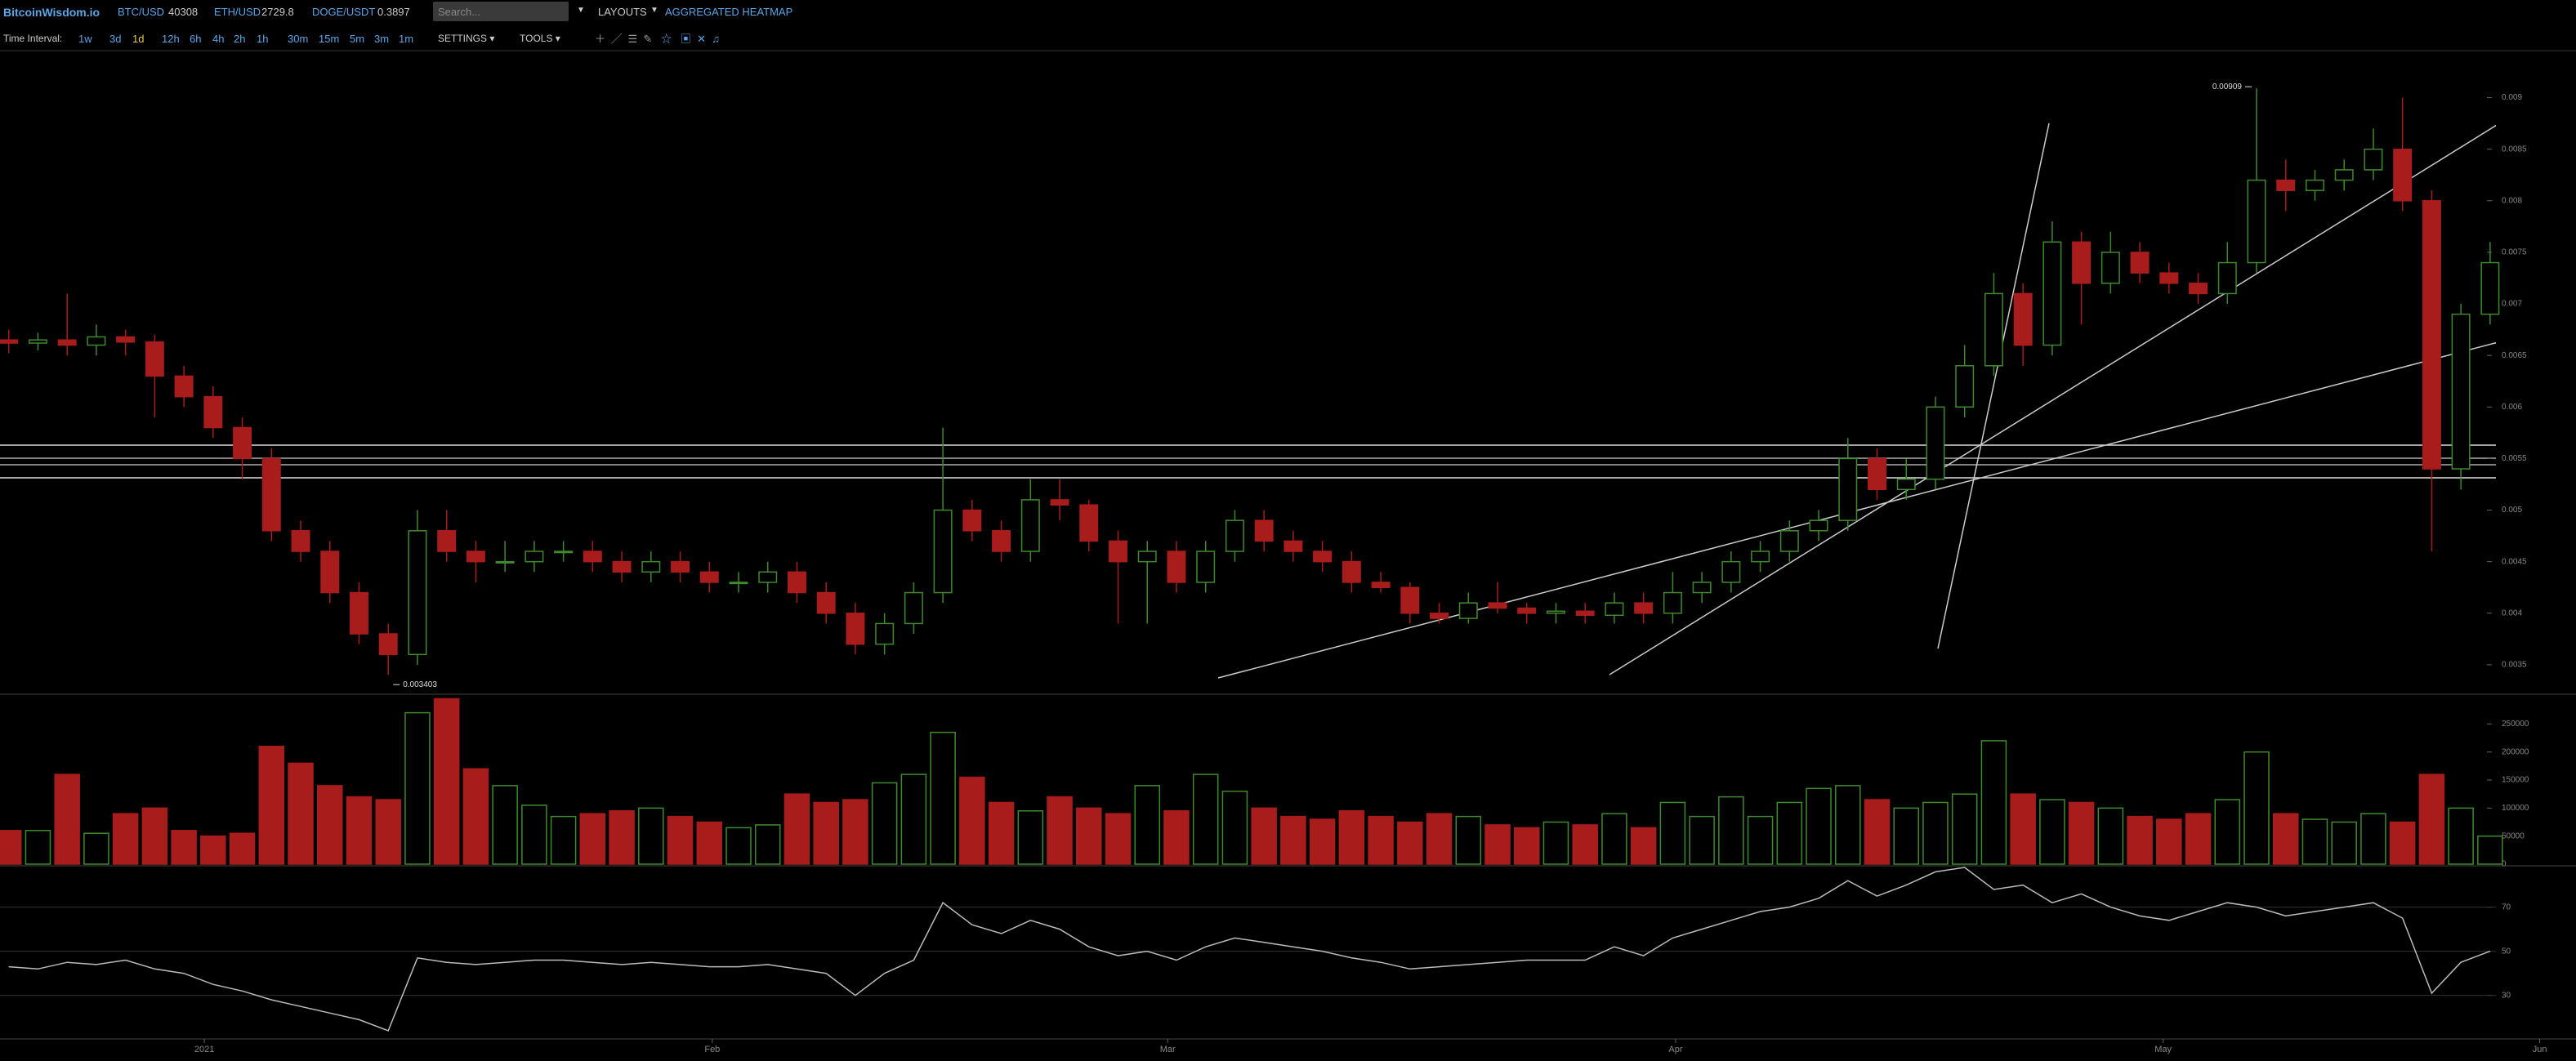 This screenshot has width=2576, height=1061. What do you see at coordinates (330, 39) in the screenshot?
I see `interval-button: 15m` at bounding box center [330, 39].